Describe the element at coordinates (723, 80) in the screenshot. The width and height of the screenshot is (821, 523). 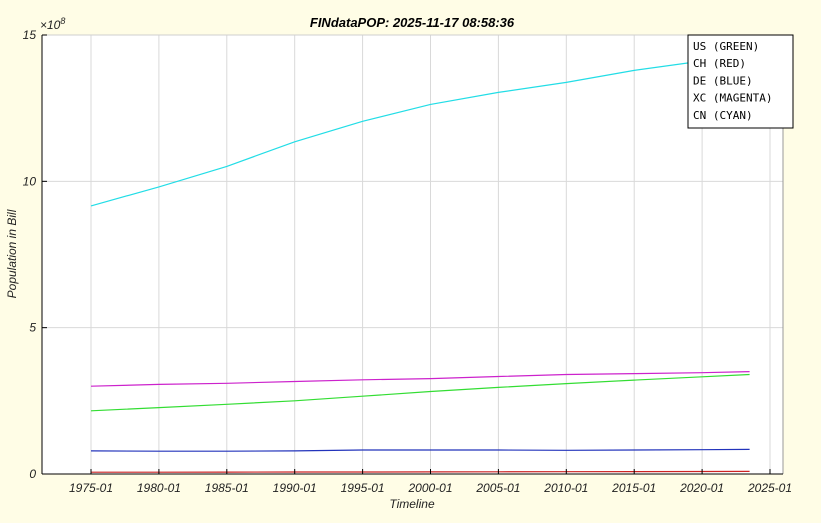
I see `legend-item: DE (BLUE)` at that location.